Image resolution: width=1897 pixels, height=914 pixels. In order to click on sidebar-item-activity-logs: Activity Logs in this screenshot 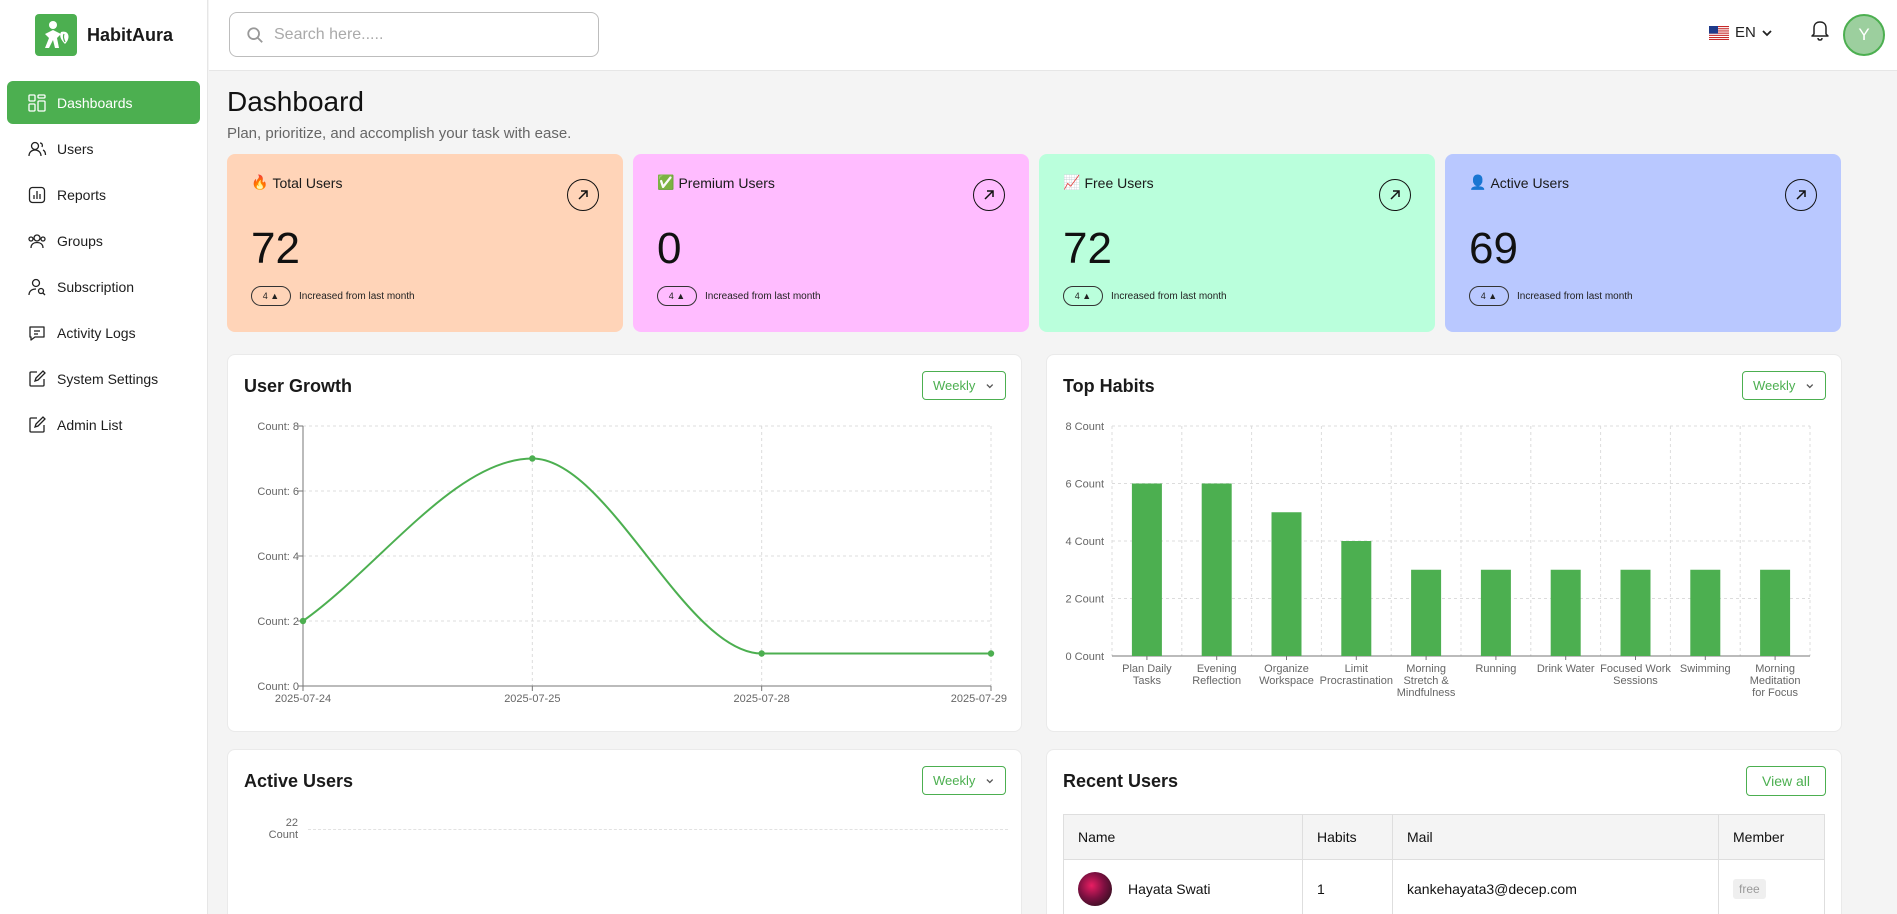, I will do `click(103, 332)`.